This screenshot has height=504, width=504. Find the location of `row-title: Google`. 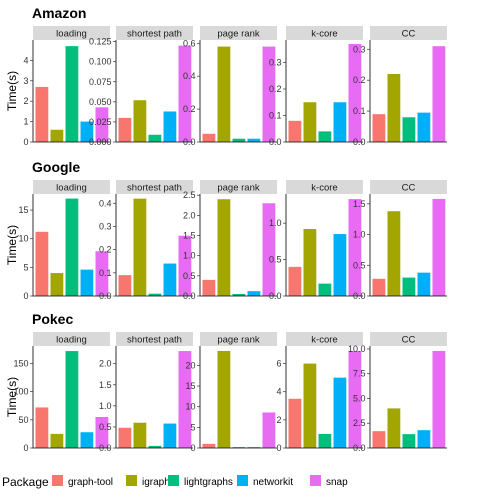

row-title: Google is located at coordinates (56, 167).